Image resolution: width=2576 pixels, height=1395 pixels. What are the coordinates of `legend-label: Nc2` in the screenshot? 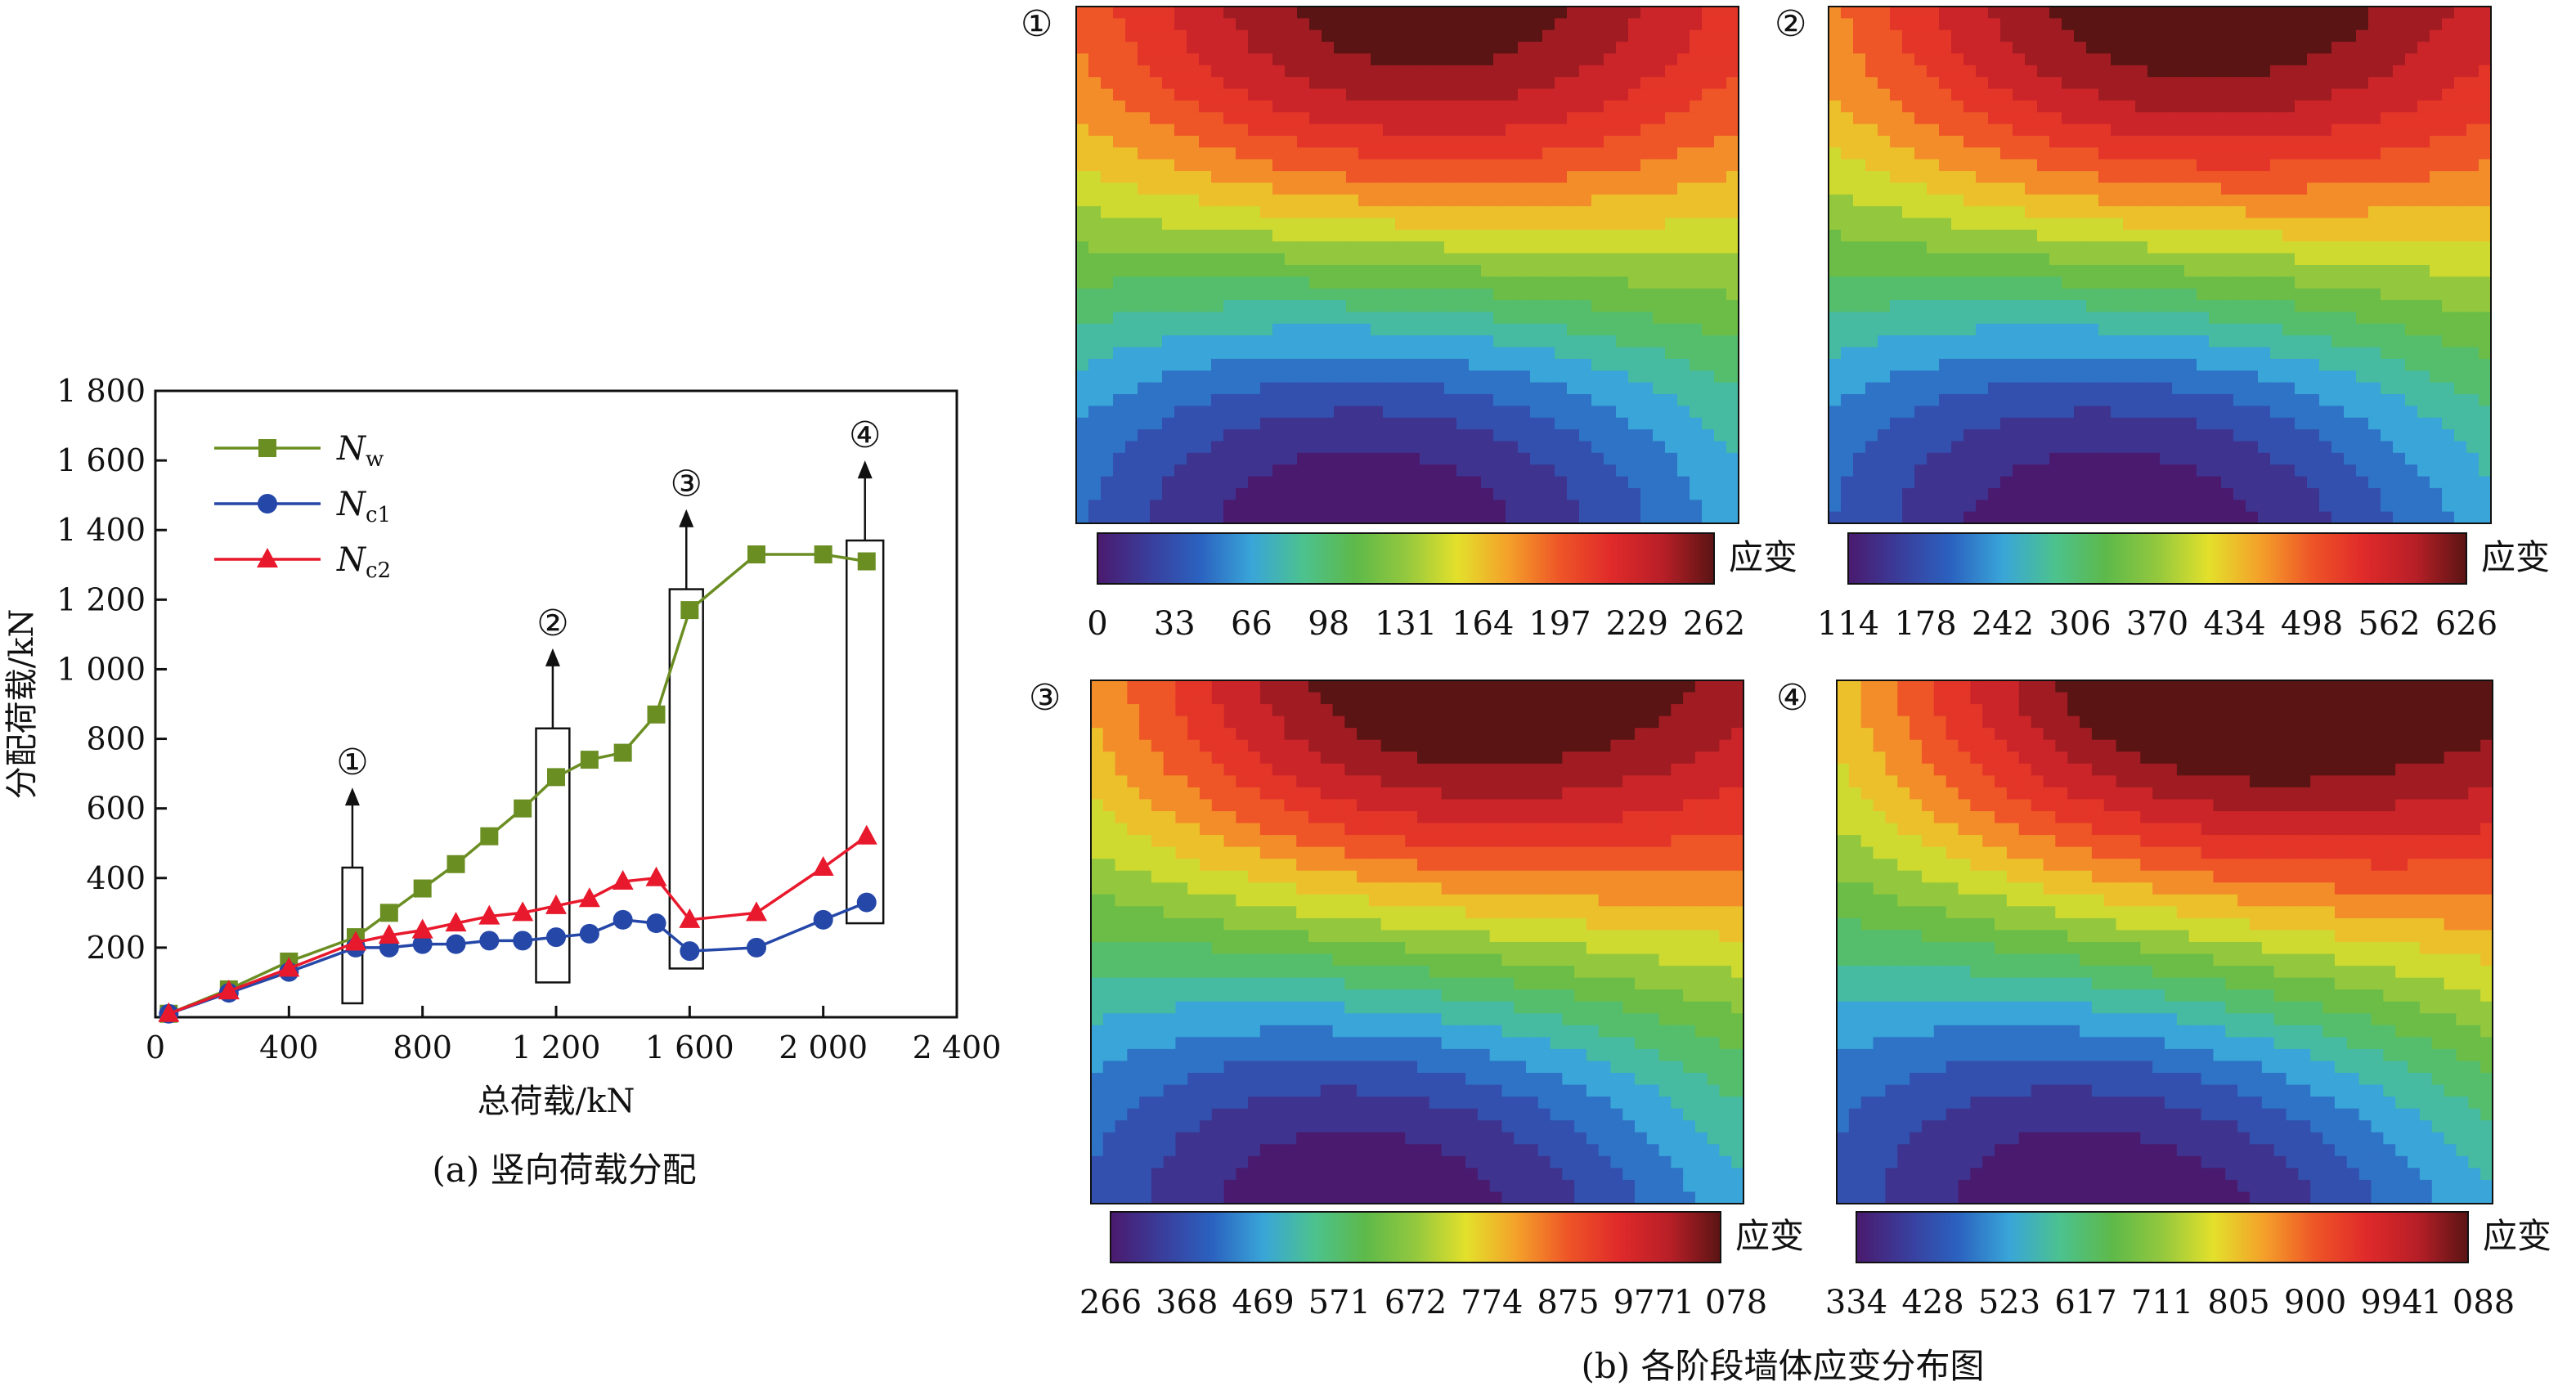 It's located at (363, 562).